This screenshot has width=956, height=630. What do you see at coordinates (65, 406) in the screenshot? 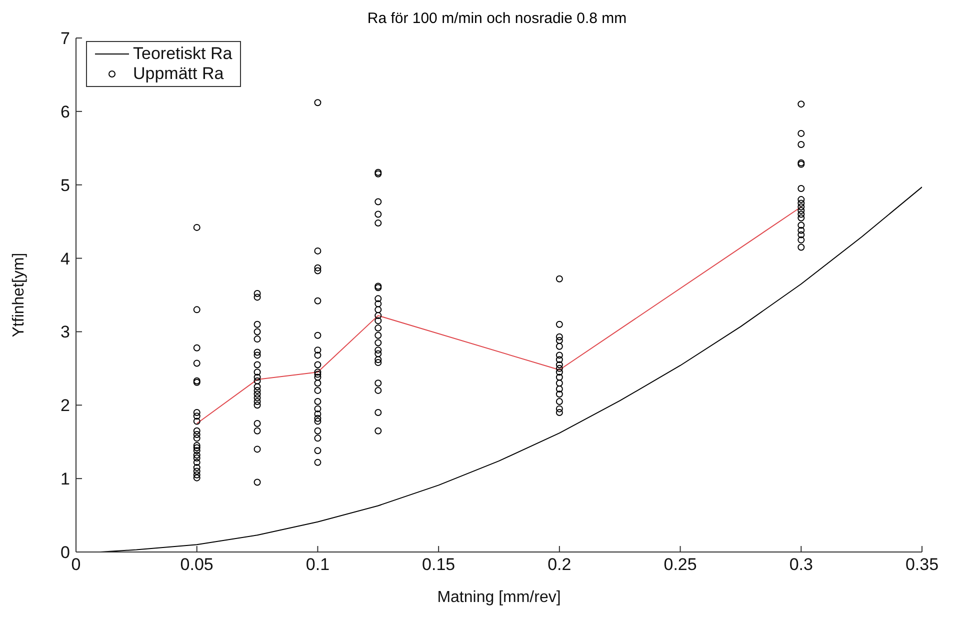
I see `y-tick-label: 2` at bounding box center [65, 406].